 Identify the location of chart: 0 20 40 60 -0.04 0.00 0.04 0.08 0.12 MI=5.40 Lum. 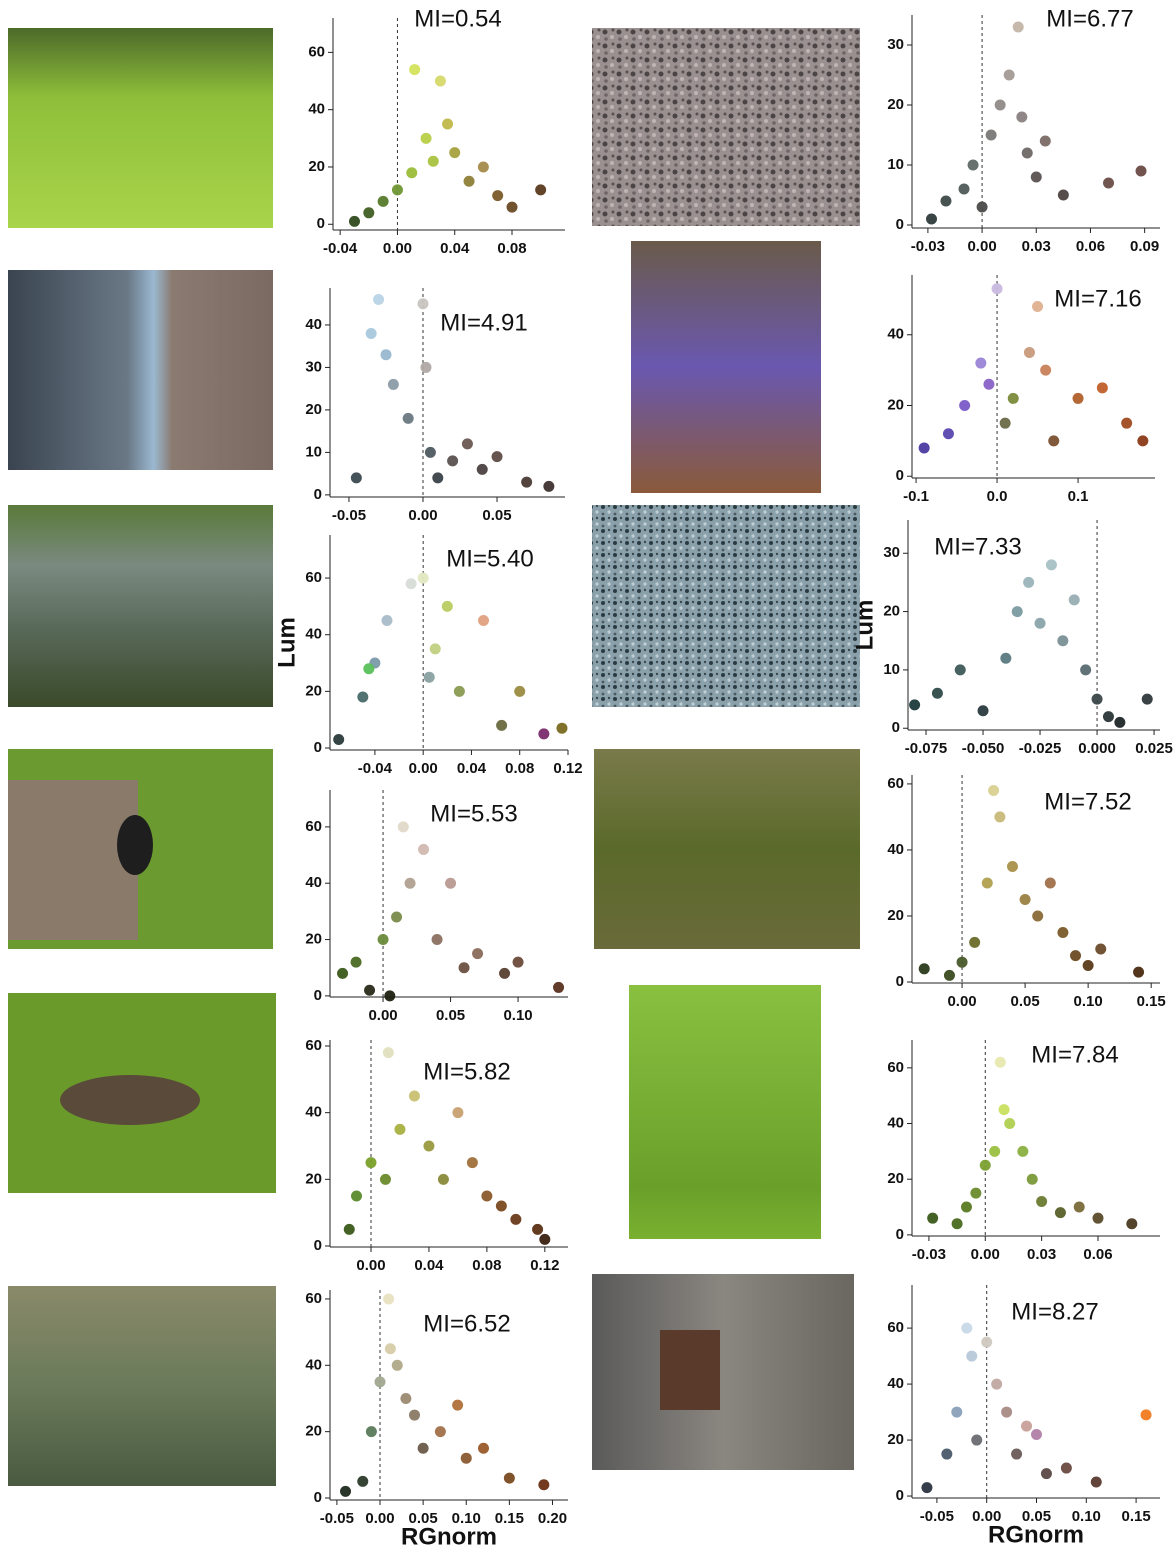
(428, 656).